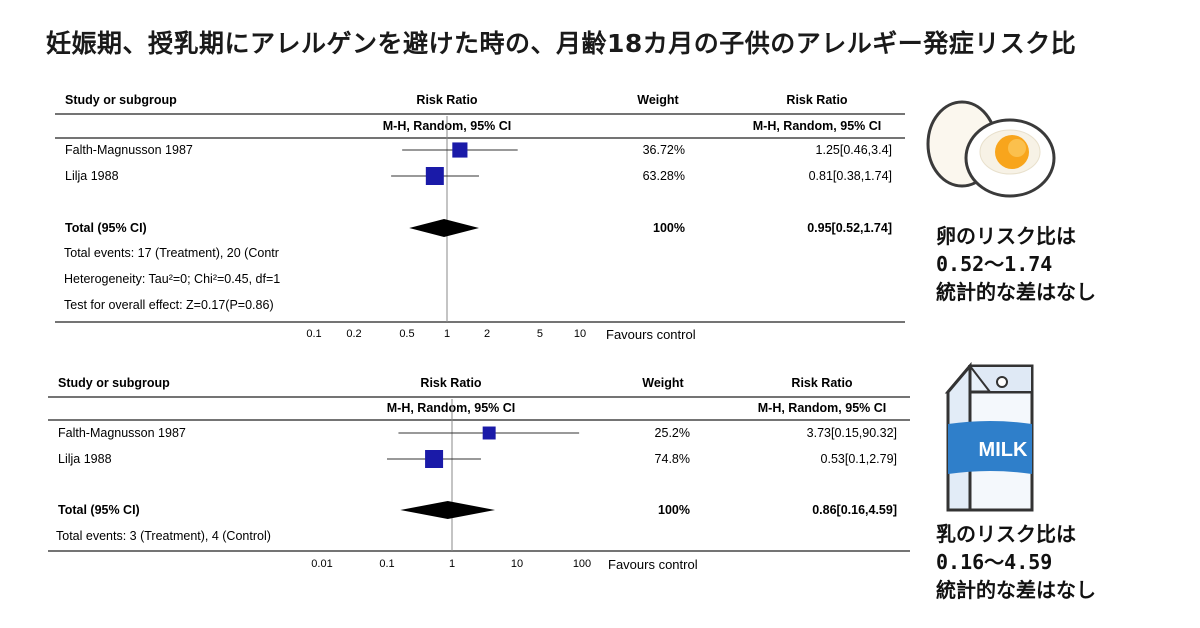  Describe the element at coordinates (487, 334) in the screenshot. I see `tick-label: 2` at that location.